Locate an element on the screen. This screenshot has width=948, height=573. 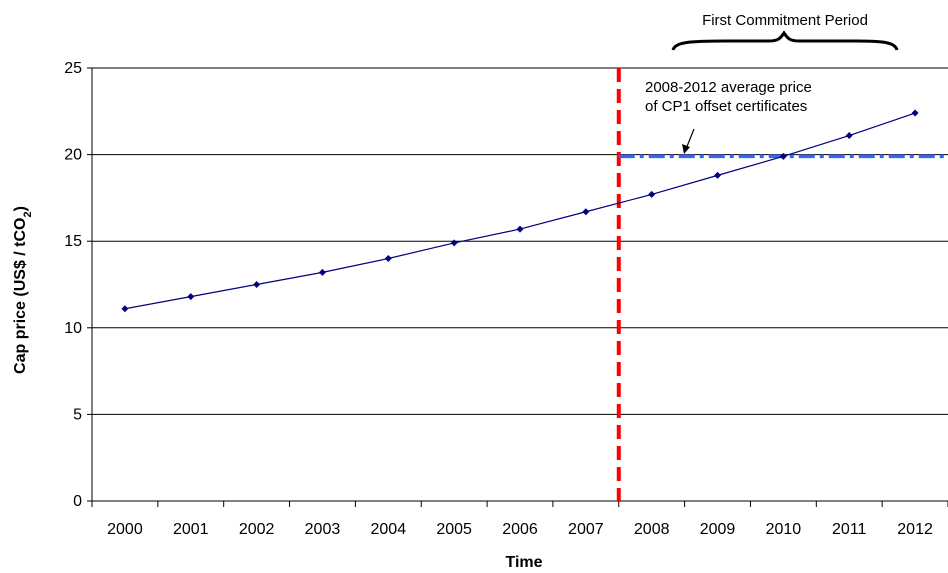
x-tick-label-2001: 2001 is located at coordinates (191, 529).